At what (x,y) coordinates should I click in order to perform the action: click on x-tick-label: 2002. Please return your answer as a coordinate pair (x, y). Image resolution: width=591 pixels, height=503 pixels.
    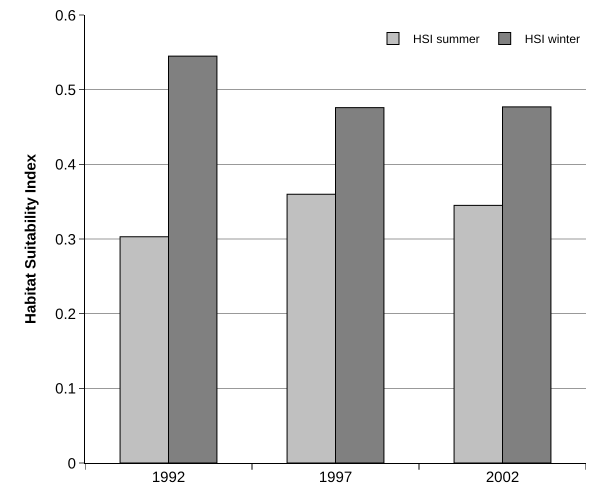
    Looking at the image, I should click on (503, 477).